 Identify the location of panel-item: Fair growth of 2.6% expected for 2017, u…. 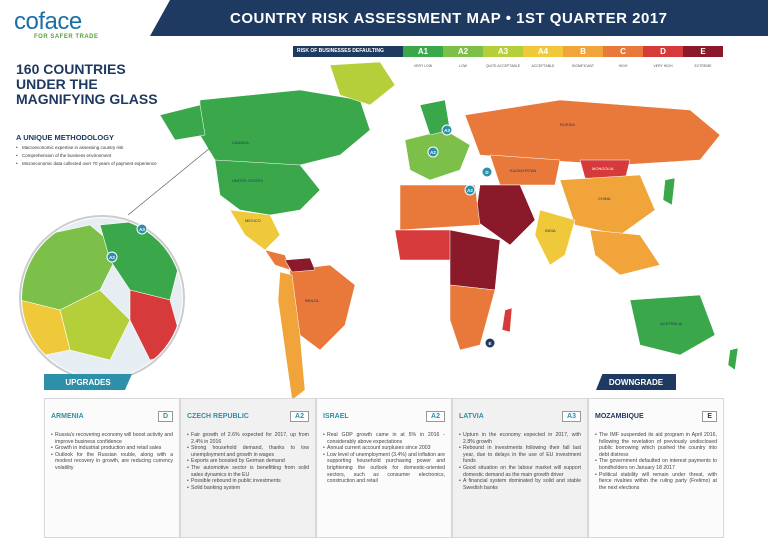
(248, 438).